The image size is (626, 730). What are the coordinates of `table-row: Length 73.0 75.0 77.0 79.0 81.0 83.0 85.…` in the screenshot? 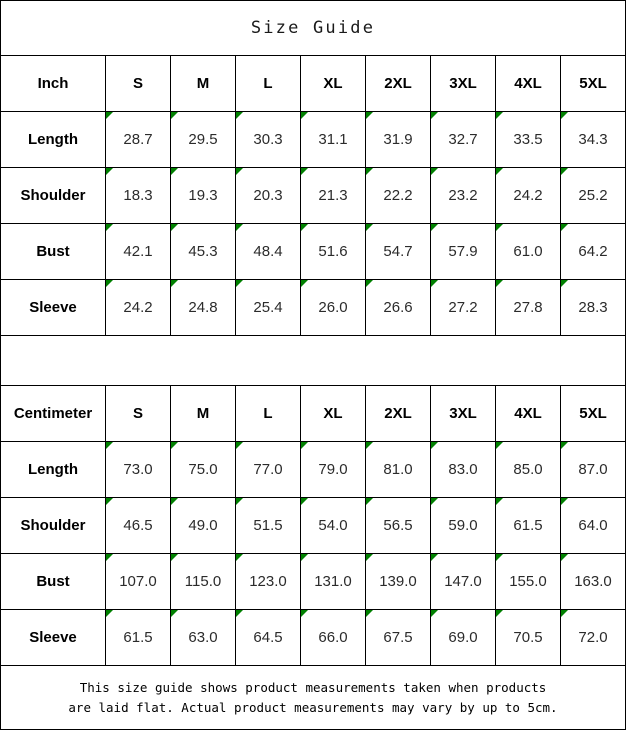 It's located at (313, 470).